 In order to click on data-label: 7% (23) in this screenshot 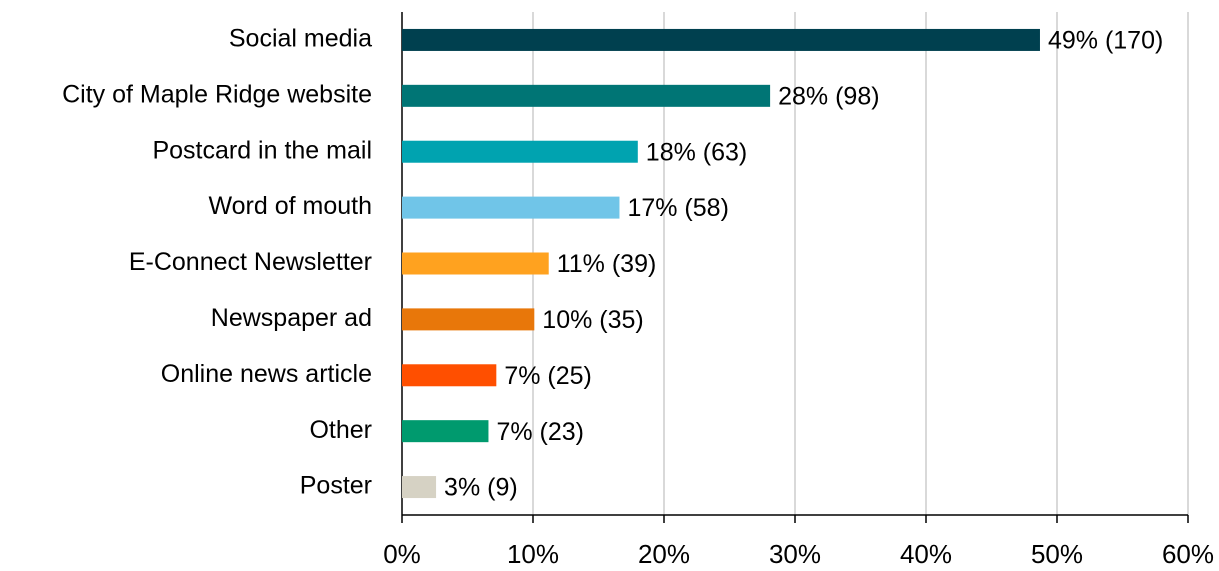, I will do `click(540, 432)`.